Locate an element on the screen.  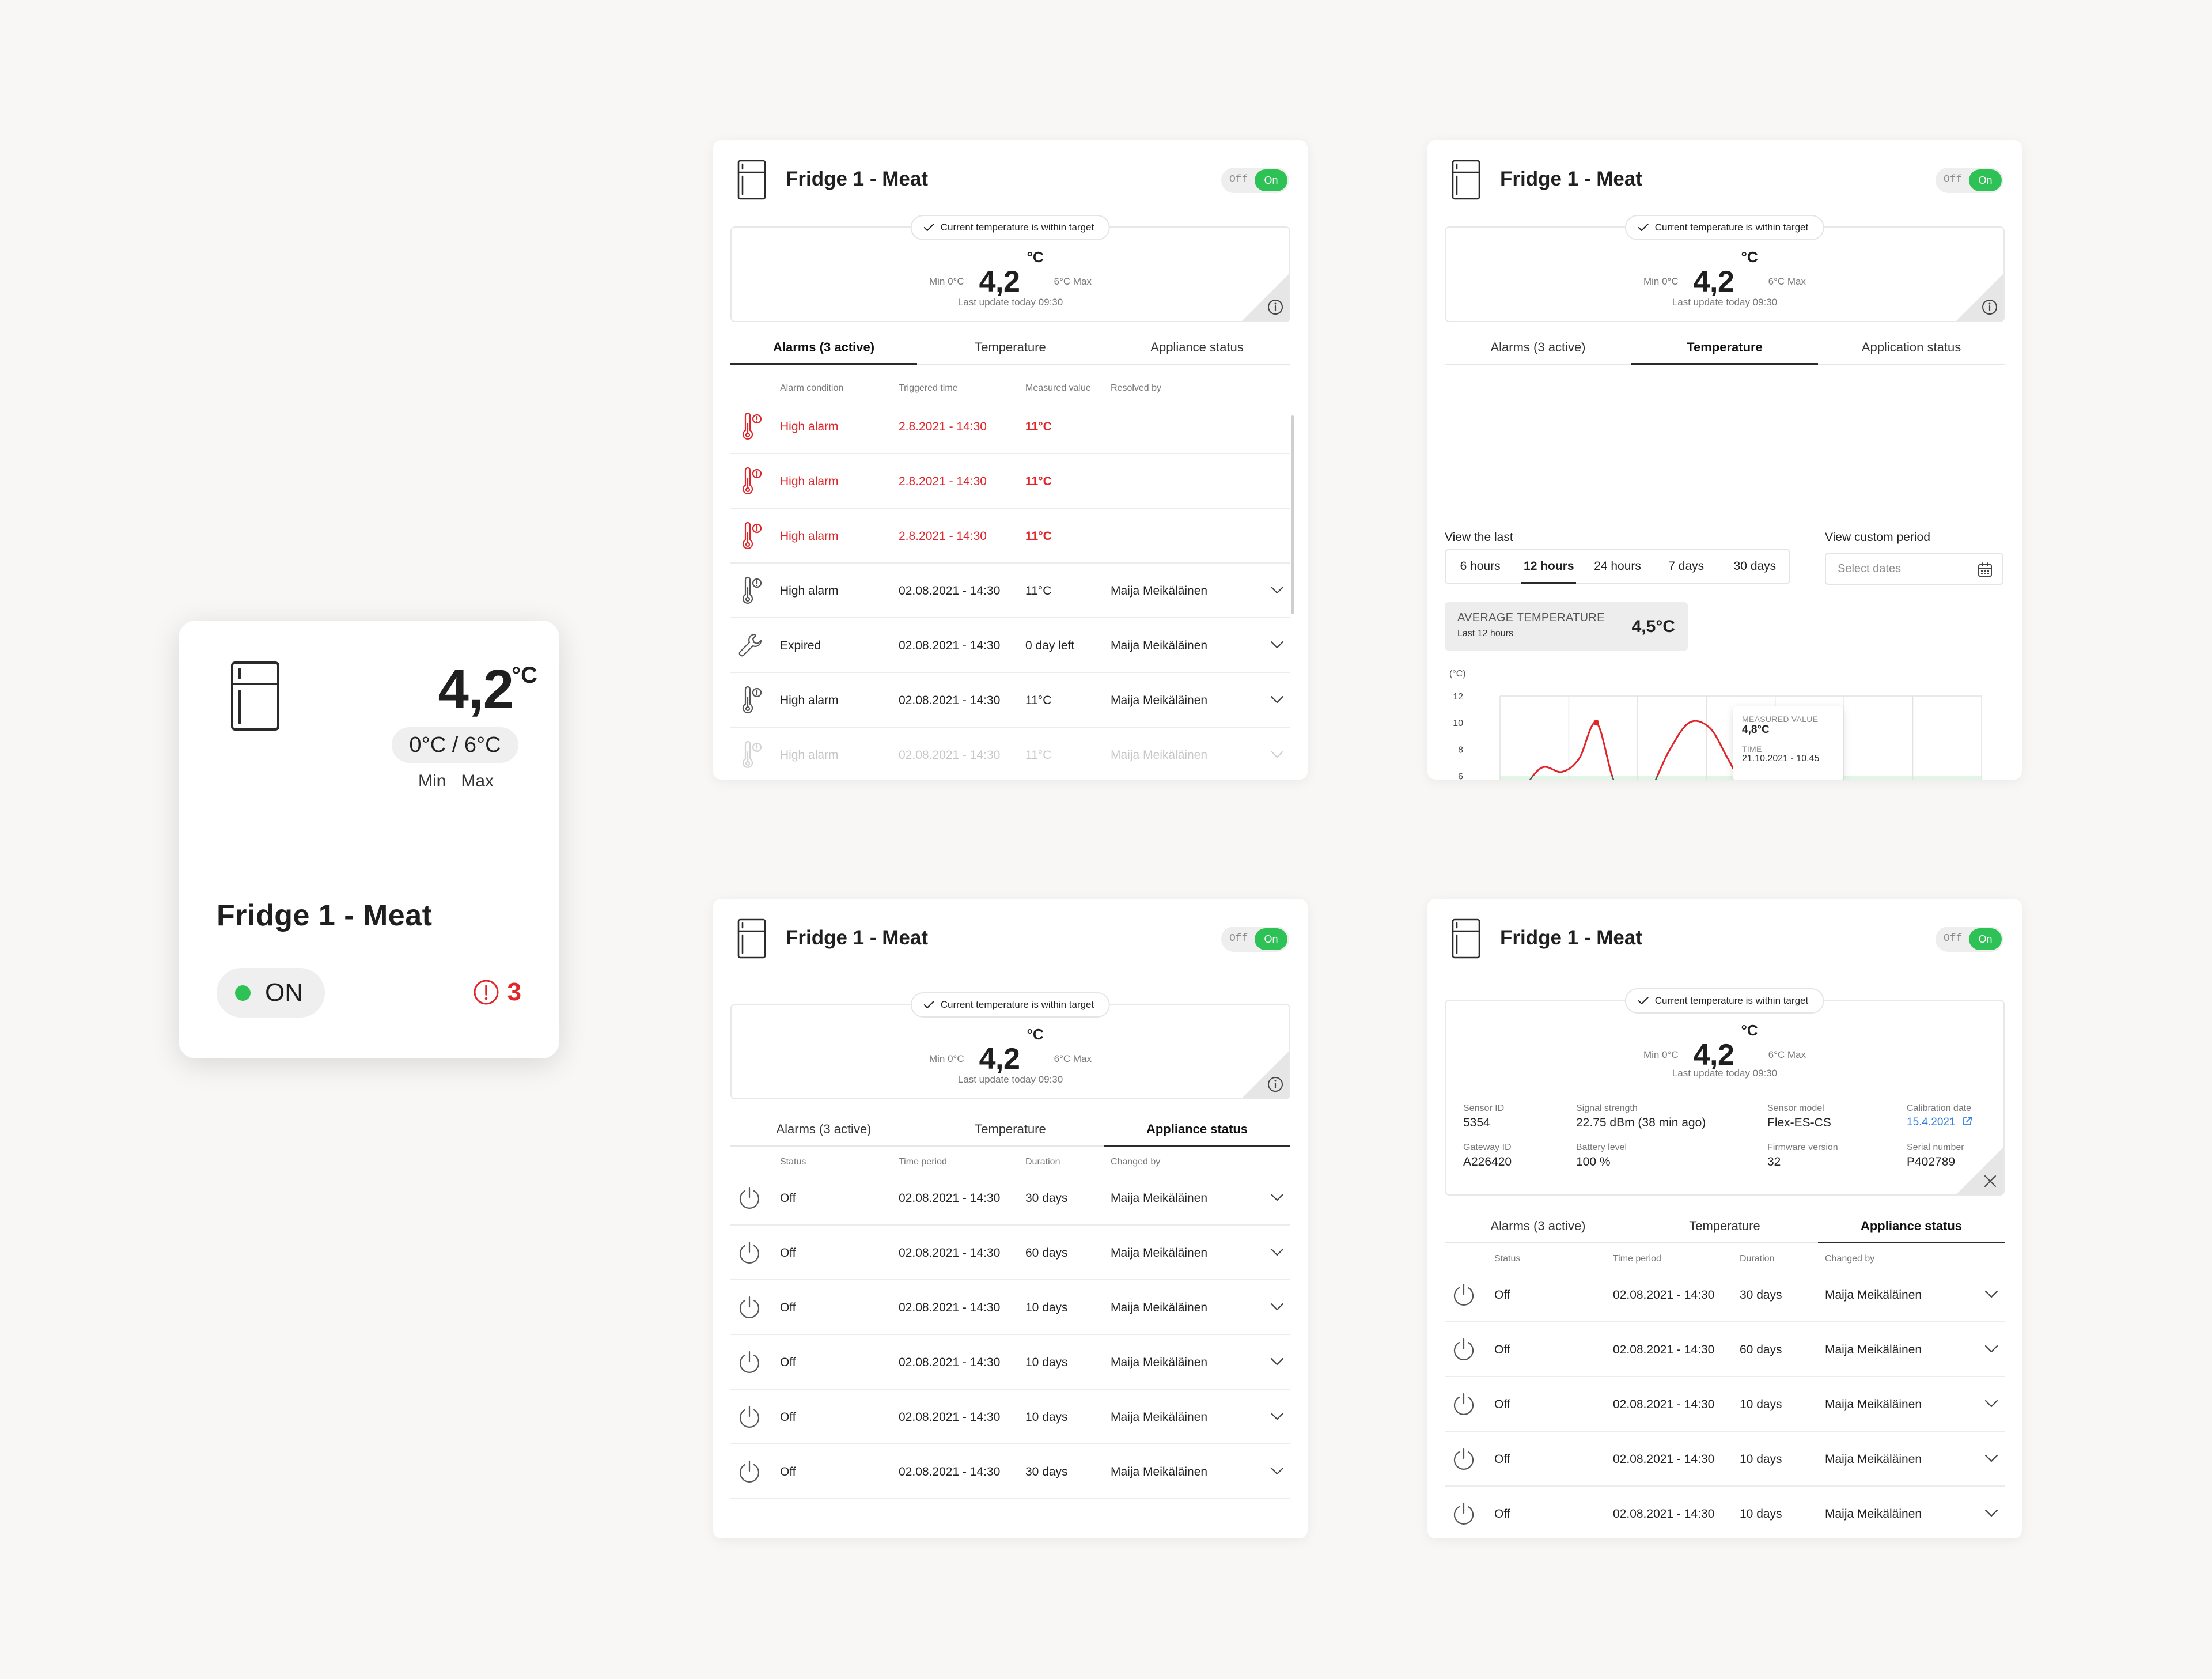
date-range-input: Select dates is located at coordinates (1914, 569).